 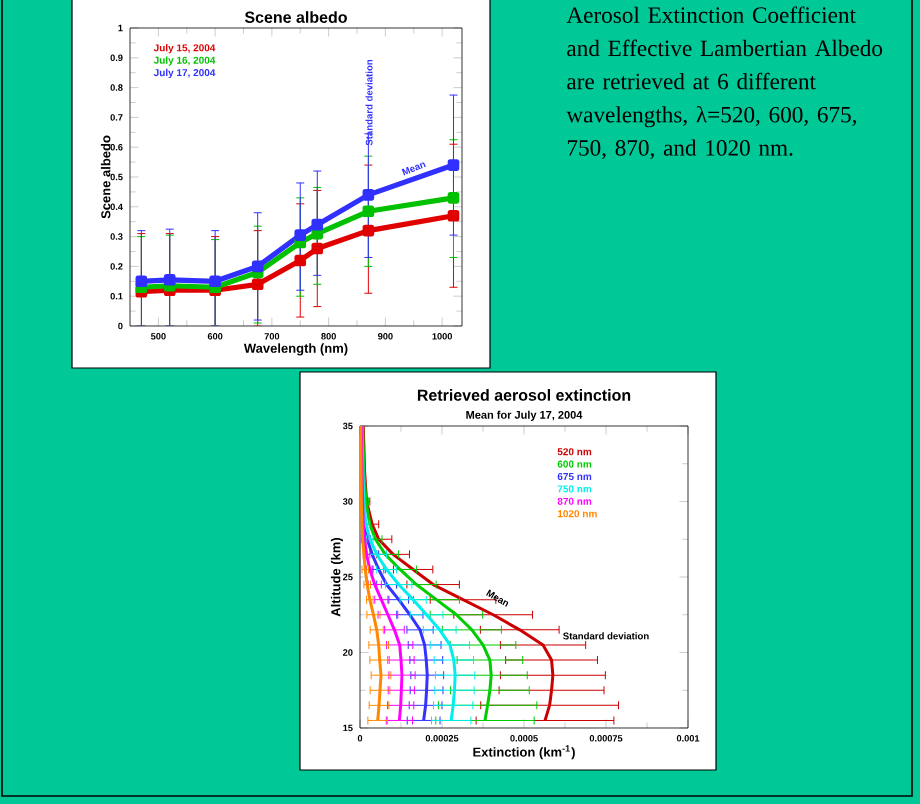 I want to click on chart-title: Retrieved aerosol extinction, so click(x=524, y=395).